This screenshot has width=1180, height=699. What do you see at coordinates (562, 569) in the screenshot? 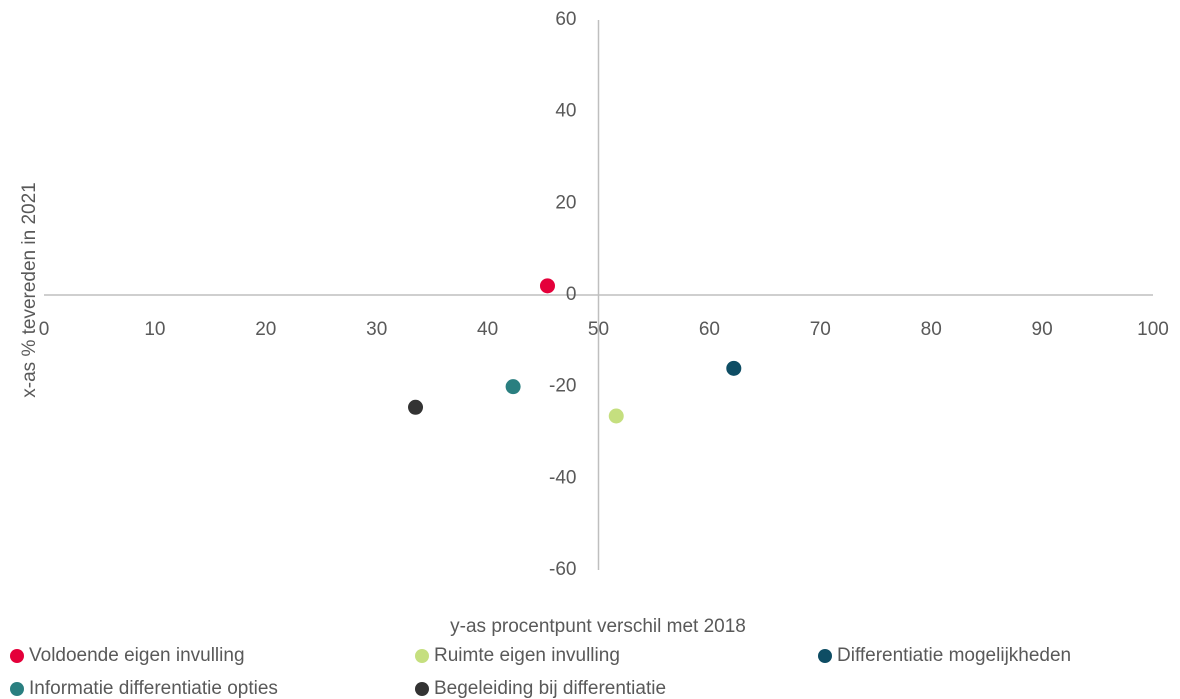
I see `y-tick-label: -60` at bounding box center [562, 569].